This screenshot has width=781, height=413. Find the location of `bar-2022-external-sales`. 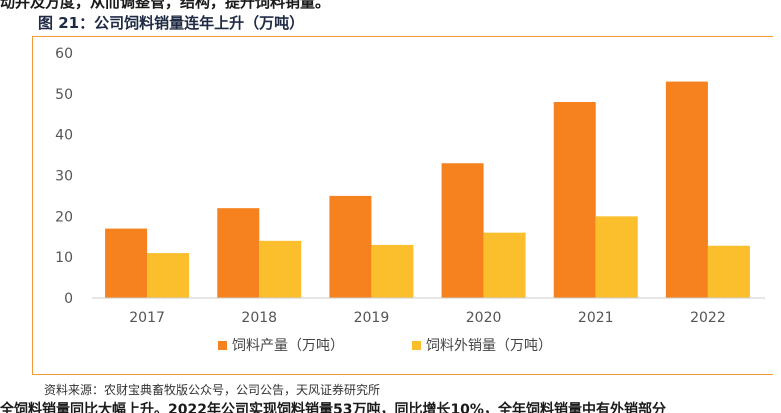

bar-2022-external-sales is located at coordinates (728, 271).